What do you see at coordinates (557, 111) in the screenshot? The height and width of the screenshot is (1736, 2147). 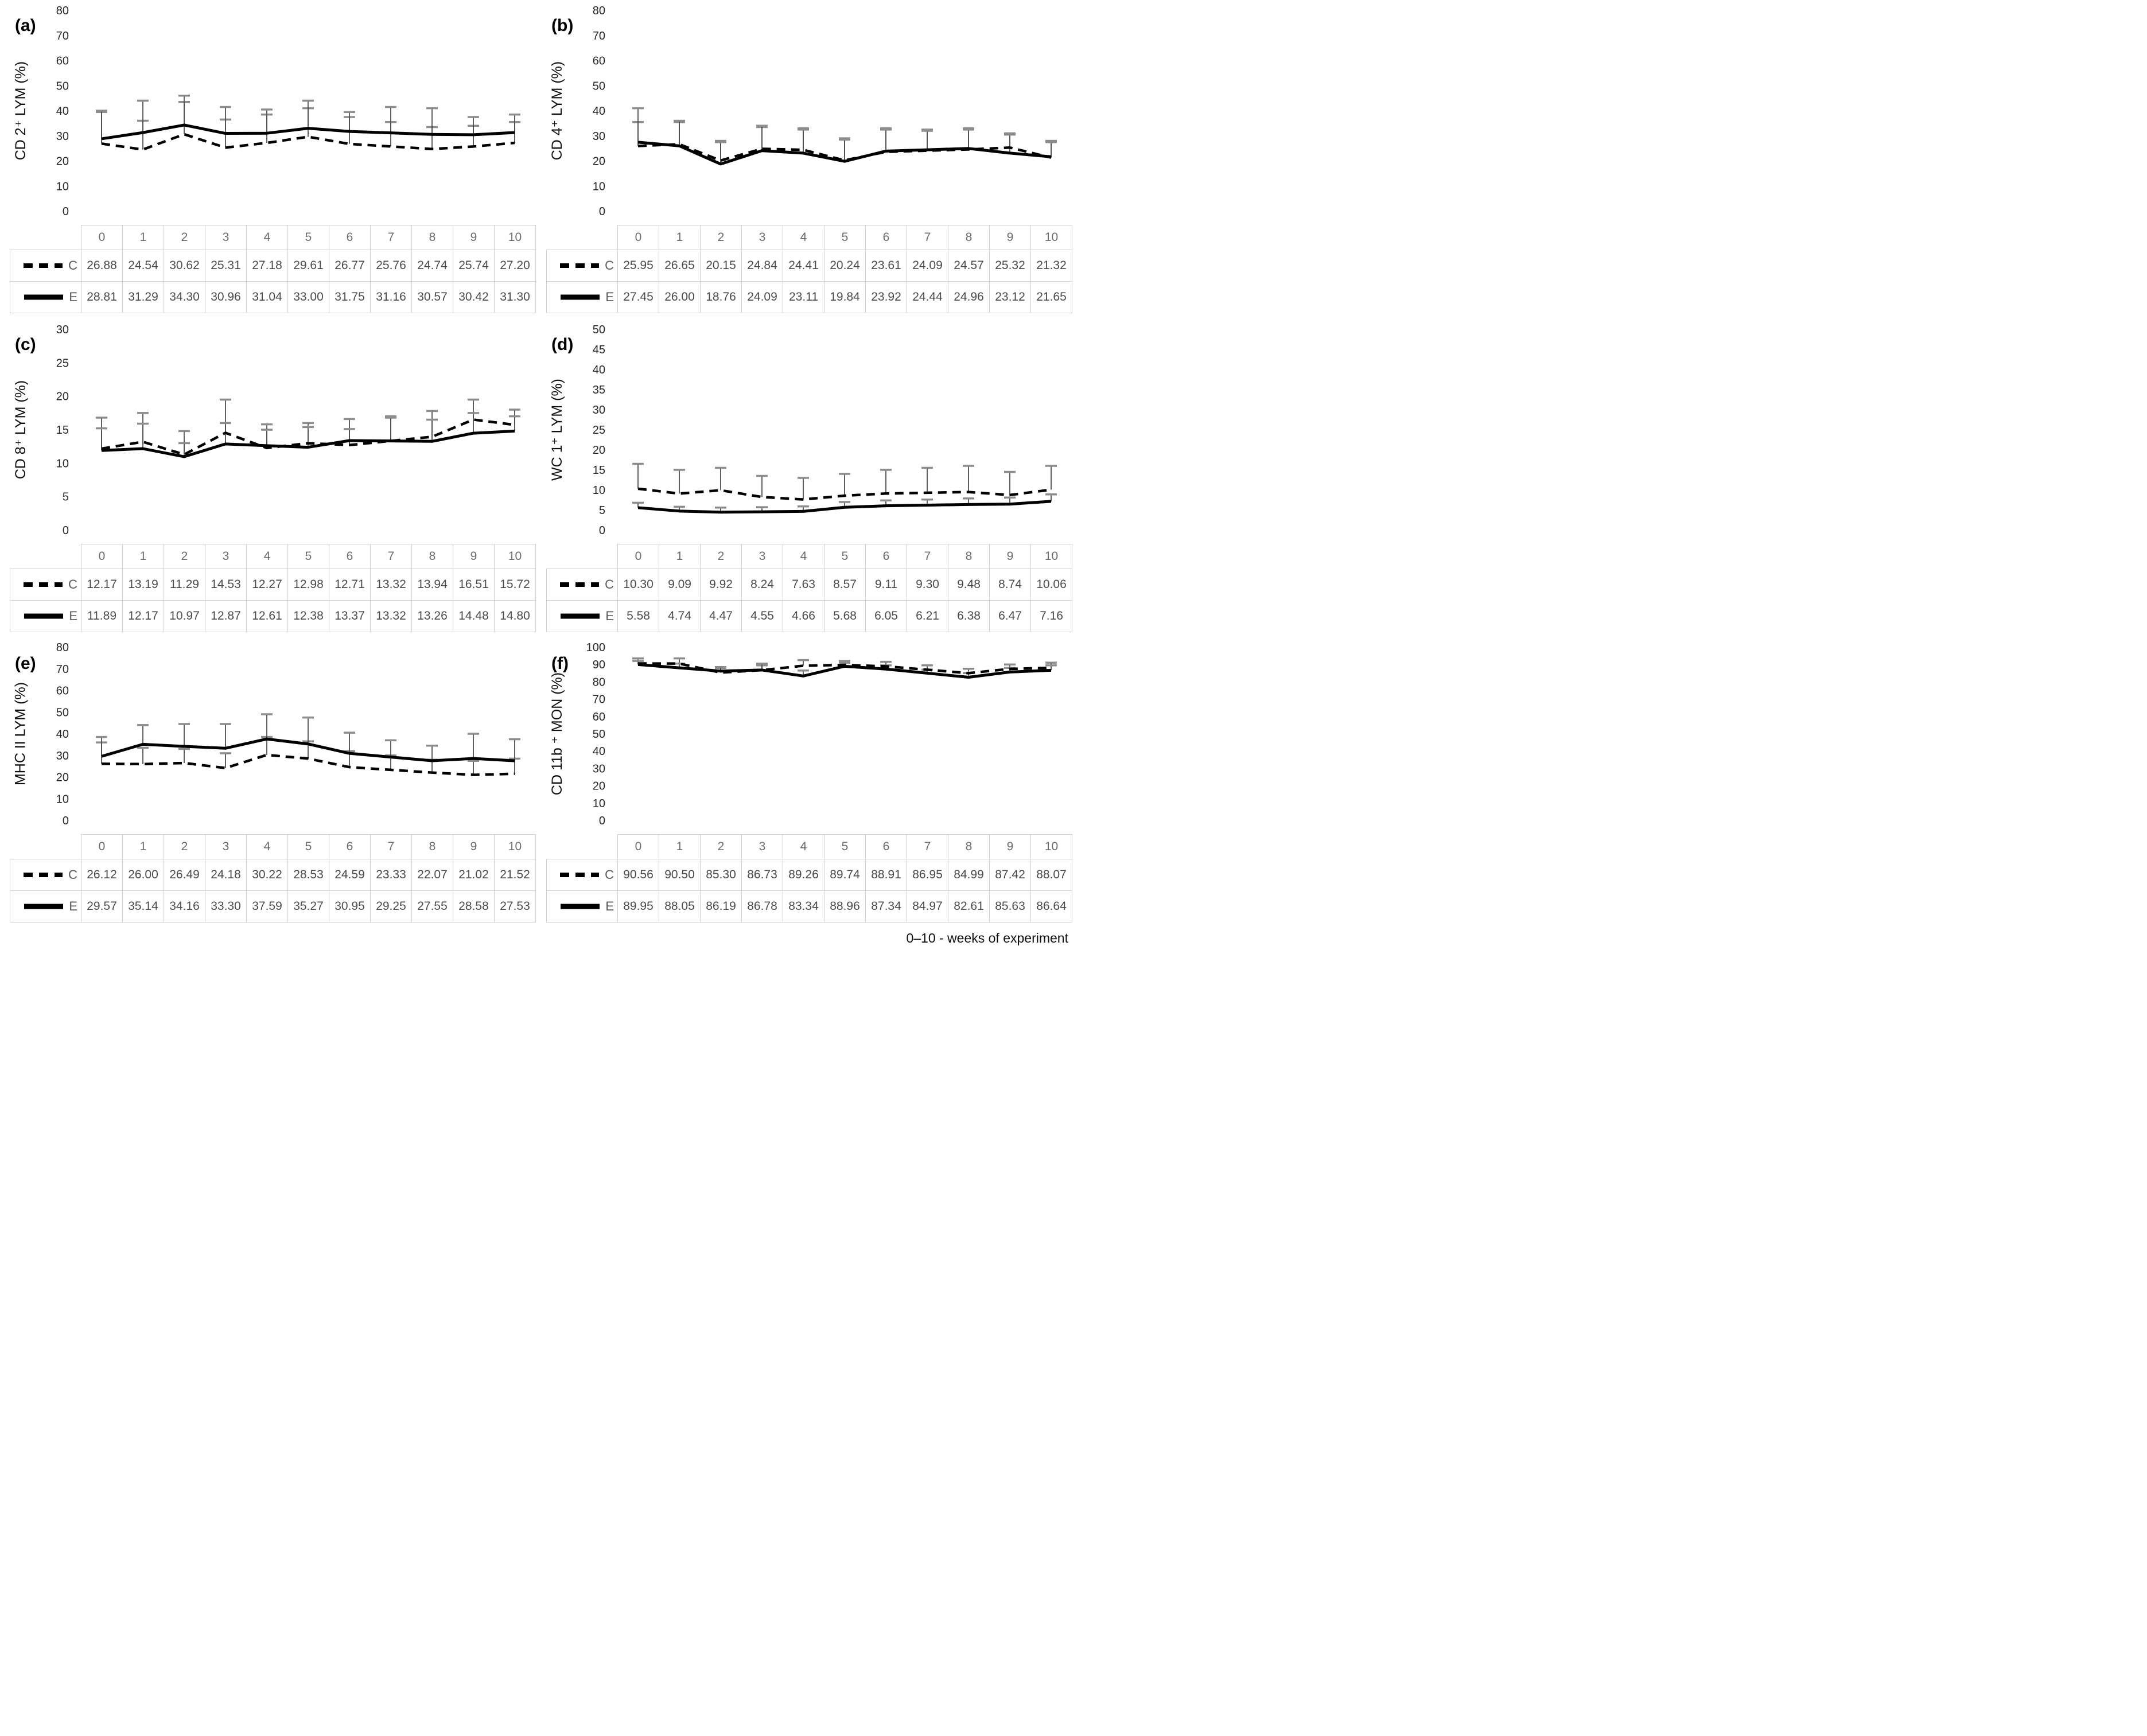 I see `y-axis-label-b: CD 4⁺ LYM (%)` at bounding box center [557, 111].